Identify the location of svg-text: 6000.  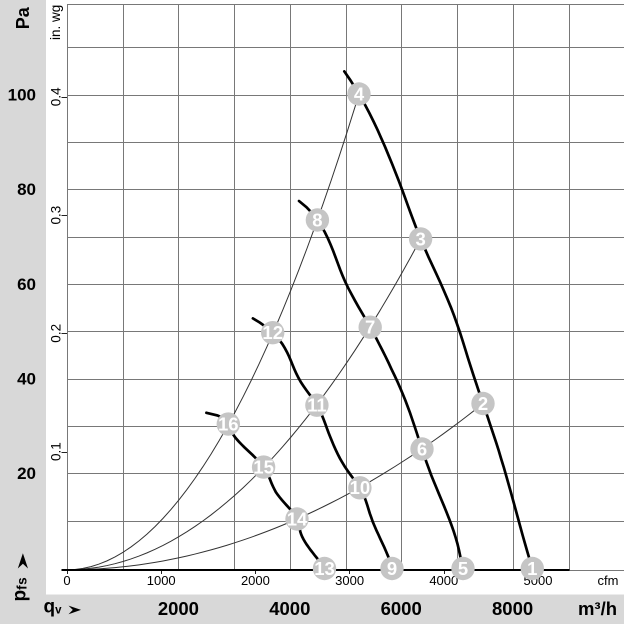
(401, 608).